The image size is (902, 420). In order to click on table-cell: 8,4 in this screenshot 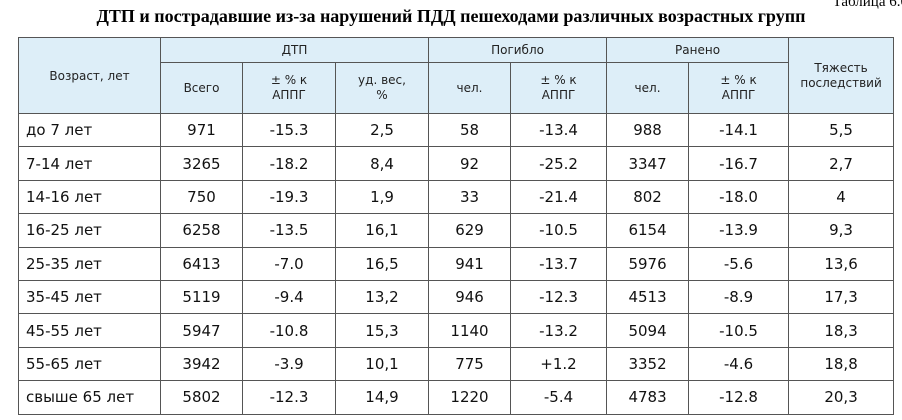, I will do `click(382, 163)`.